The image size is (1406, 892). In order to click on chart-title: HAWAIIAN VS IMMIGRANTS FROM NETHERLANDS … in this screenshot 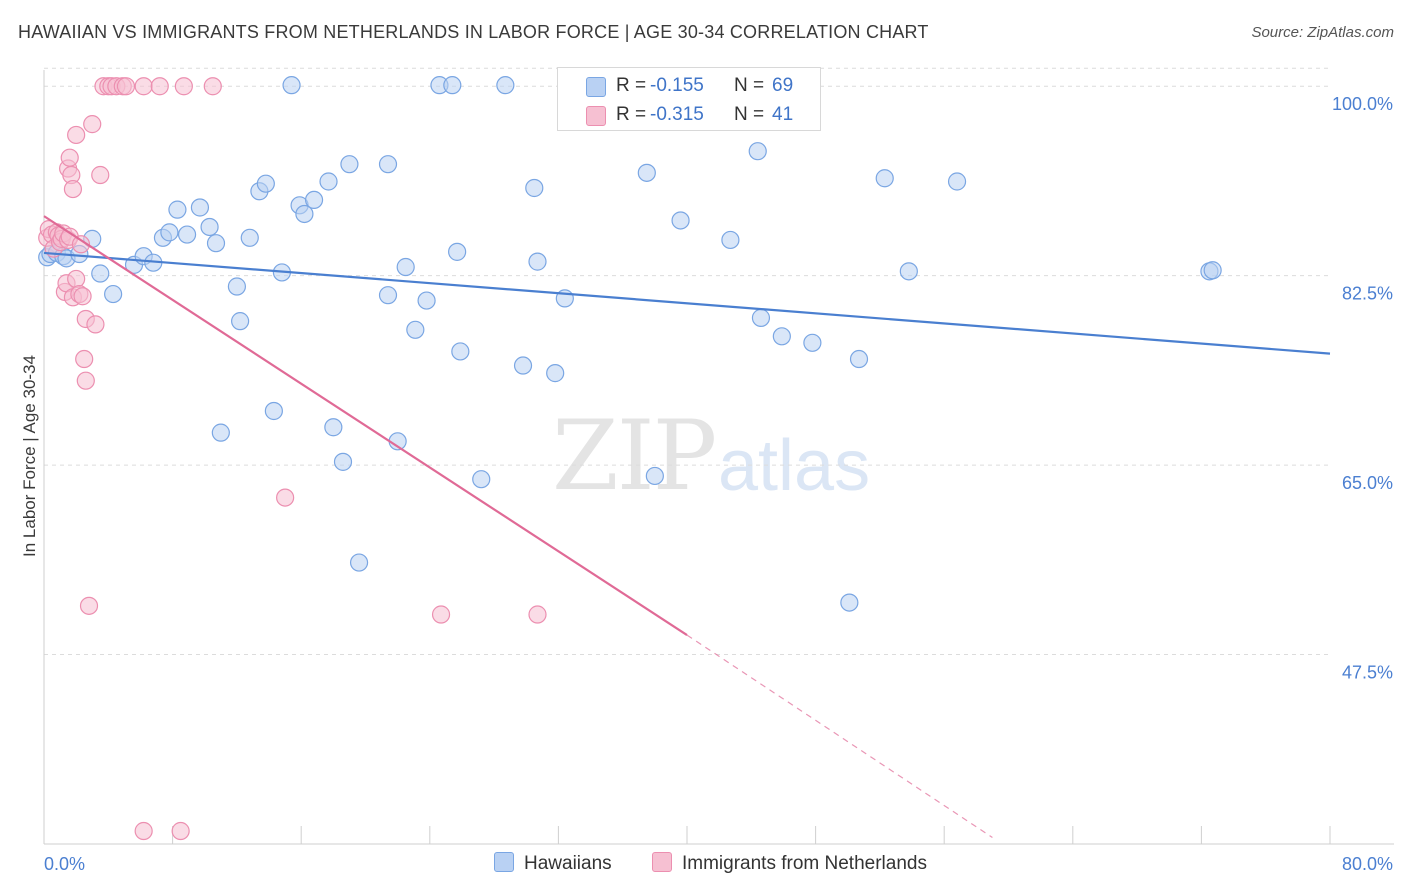, I will do `click(473, 32)`.